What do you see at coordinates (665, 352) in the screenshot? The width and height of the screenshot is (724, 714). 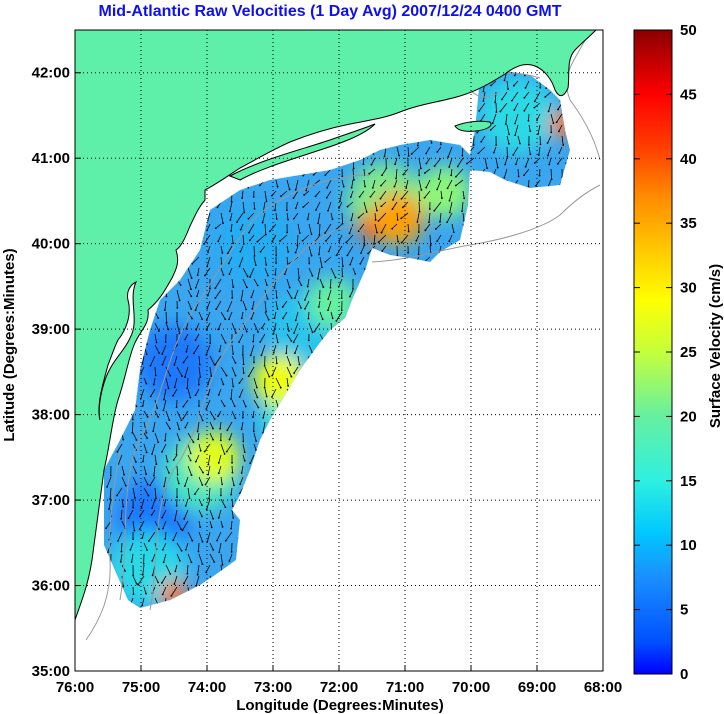 I see `colorbar-ticks: 0 5 10 15 20 25 30 35 40 45 50` at bounding box center [665, 352].